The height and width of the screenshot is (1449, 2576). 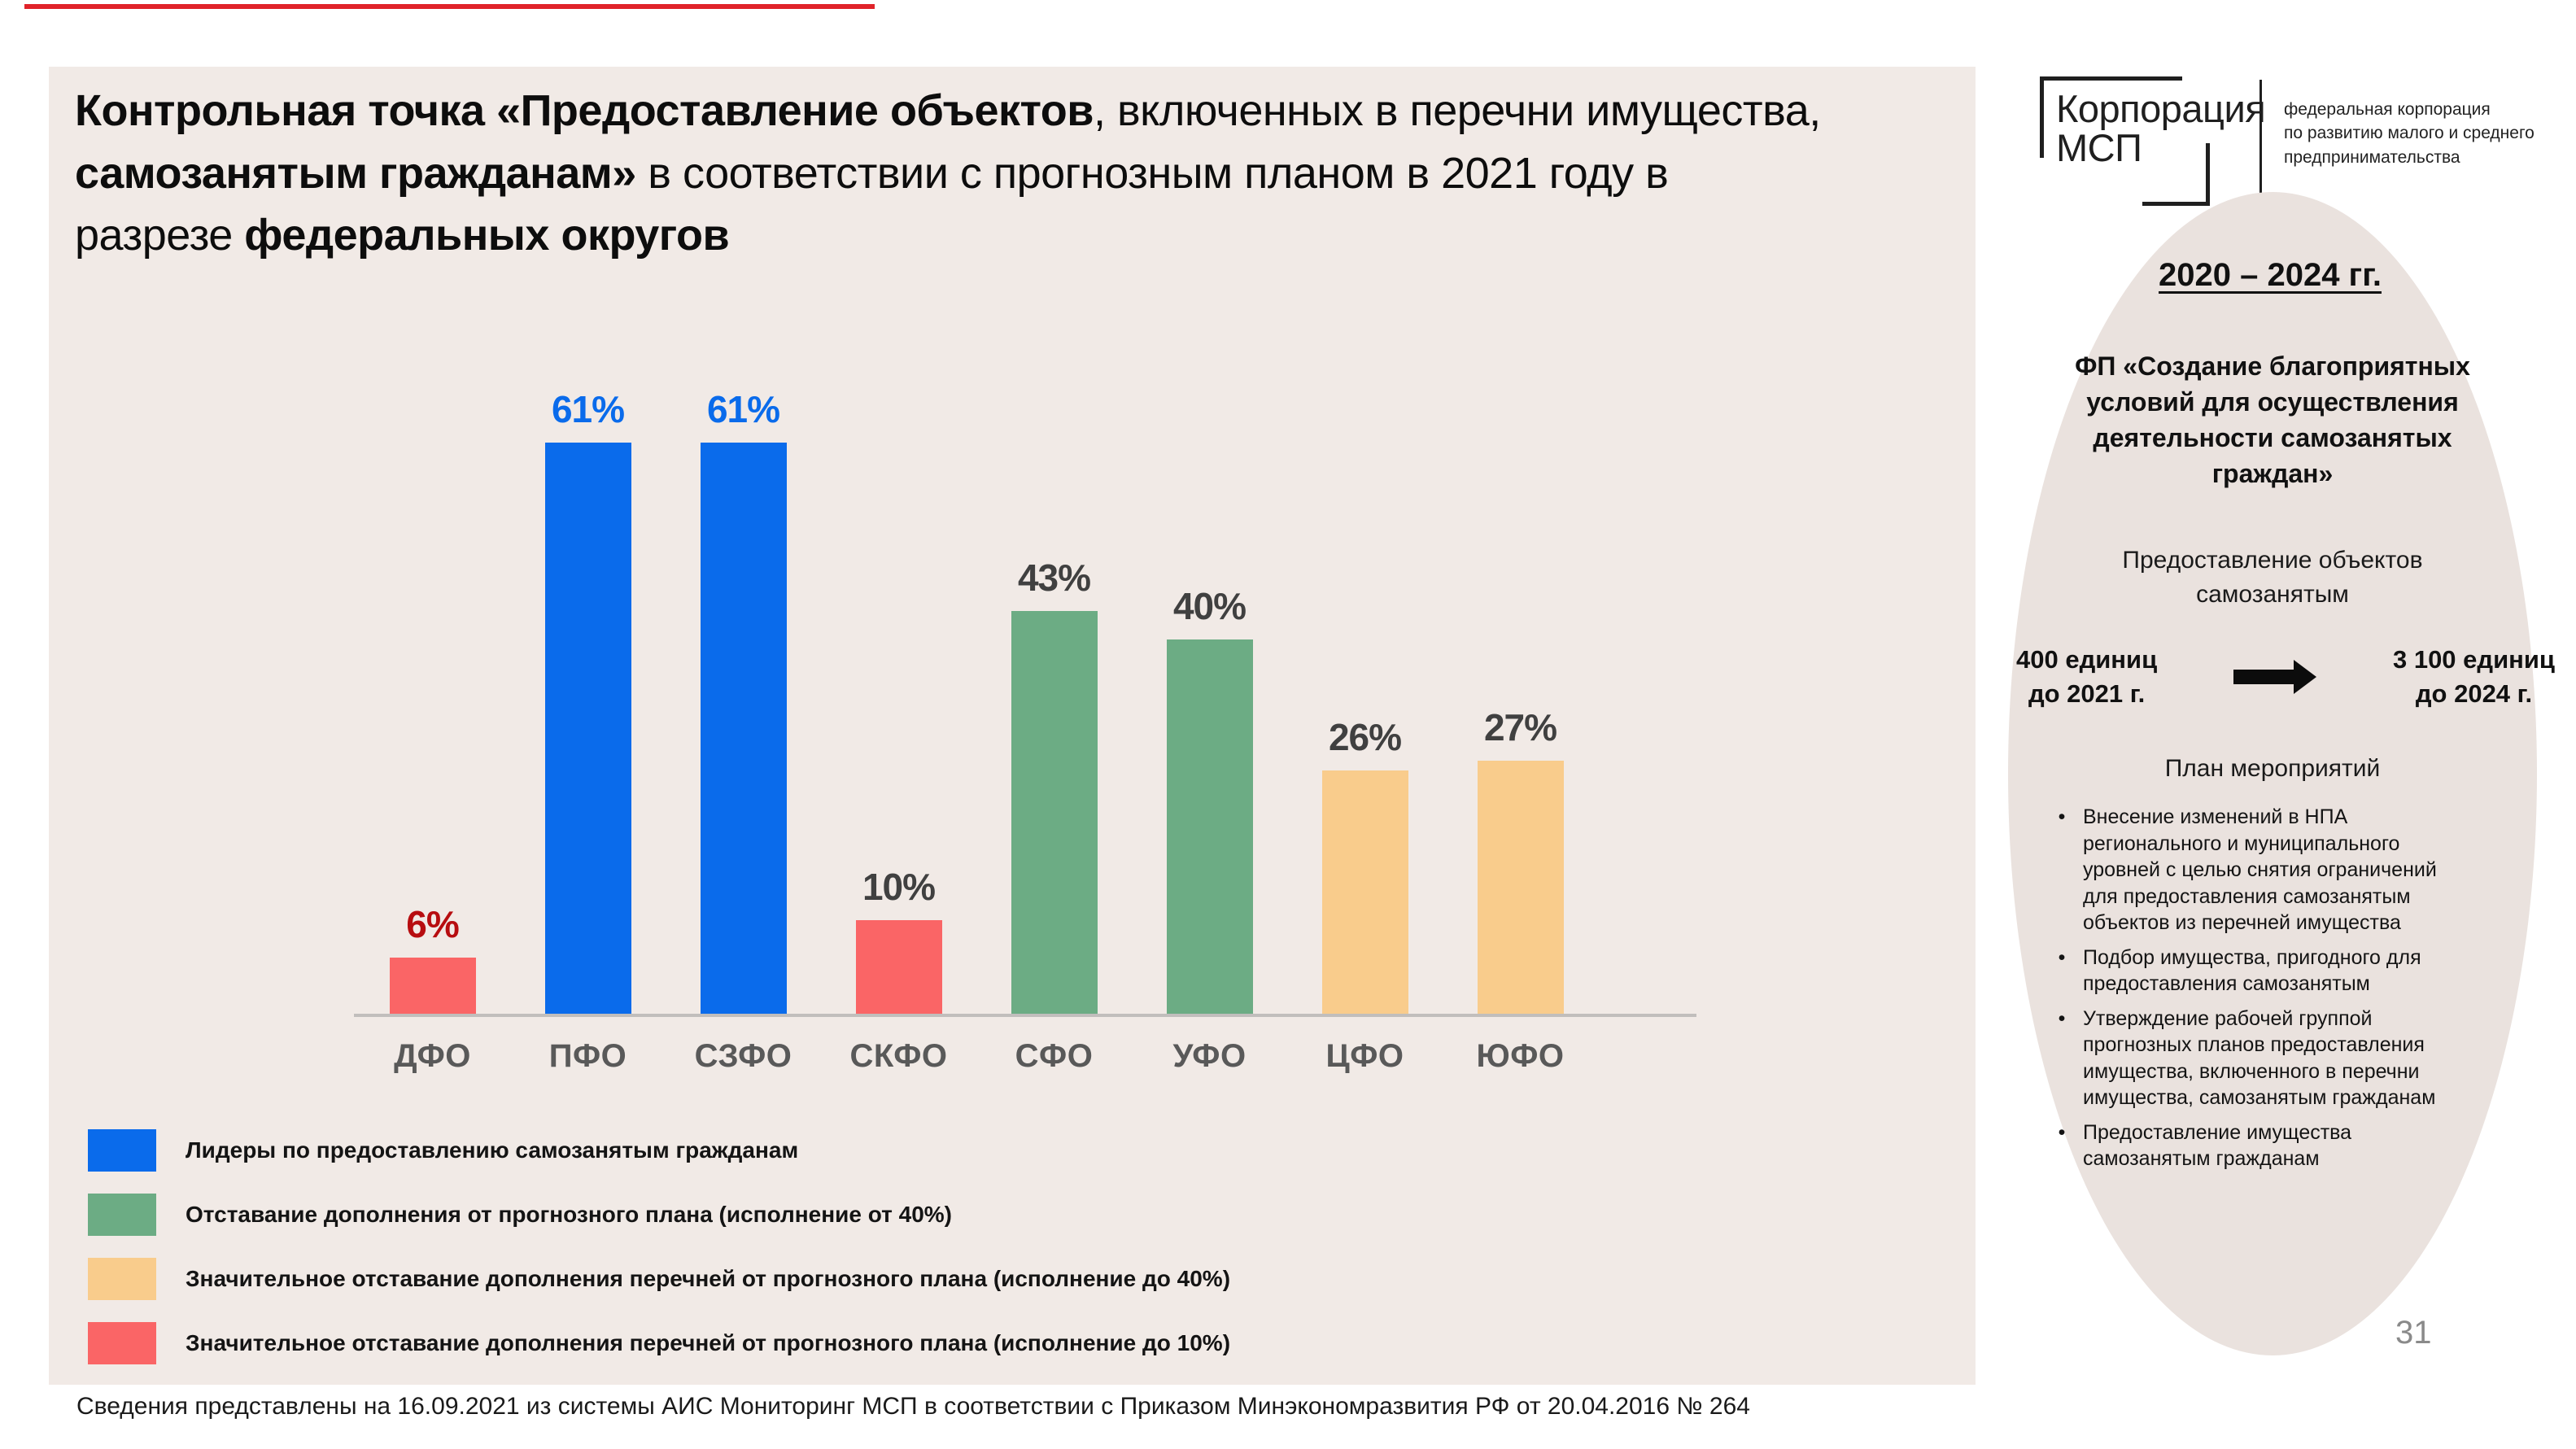 What do you see at coordinates (2413, 1333) in the screenshot?
I see `page-number: 31` at bounding box center [2413, 1333].